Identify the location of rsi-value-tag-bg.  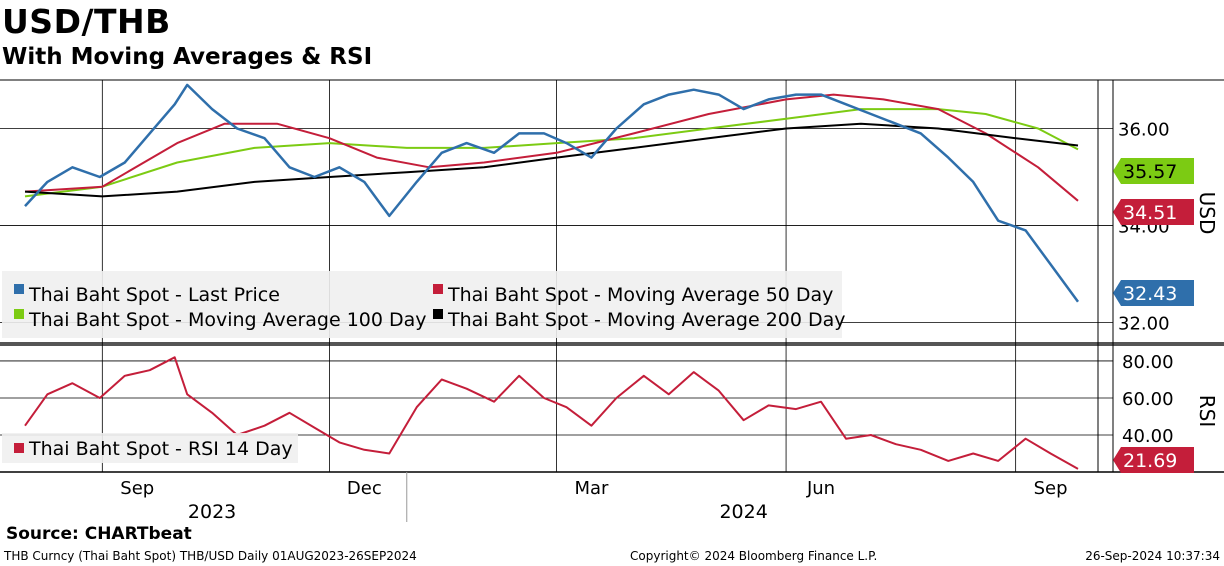
(1153, 460).